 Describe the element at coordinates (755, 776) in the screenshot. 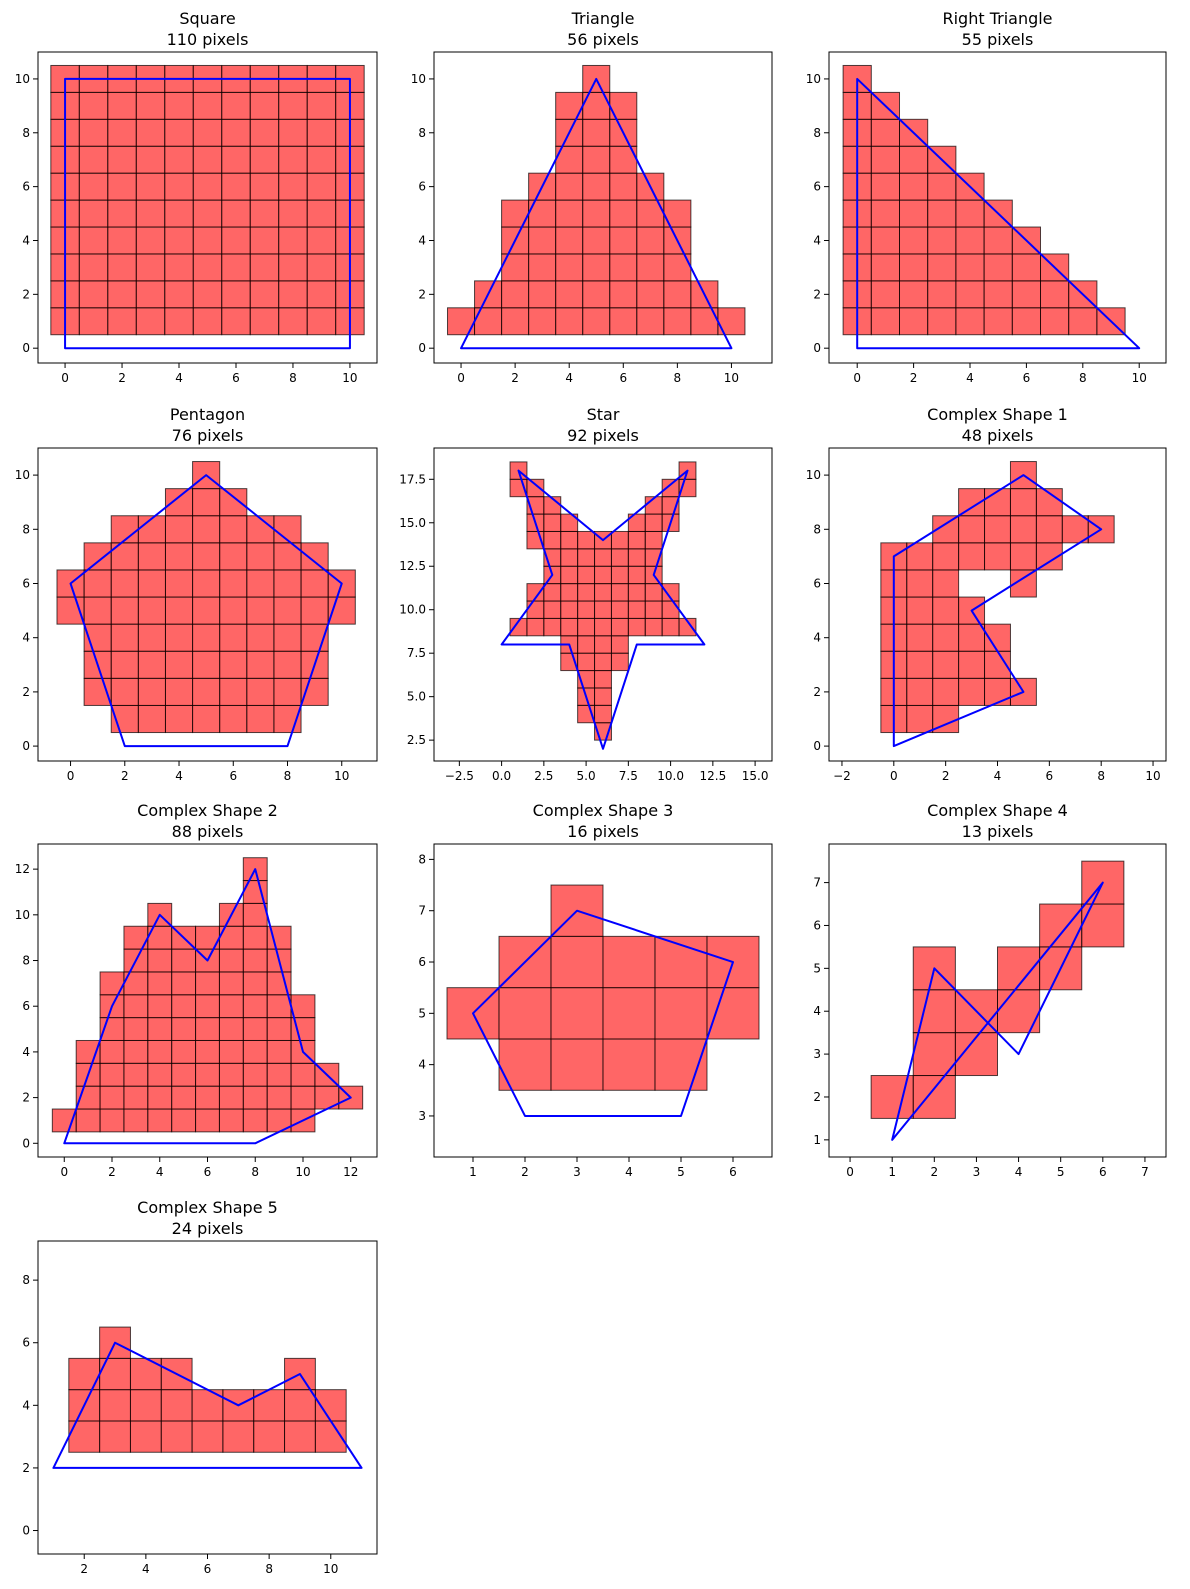

I see `x-tick-label: 15.0` at that location.